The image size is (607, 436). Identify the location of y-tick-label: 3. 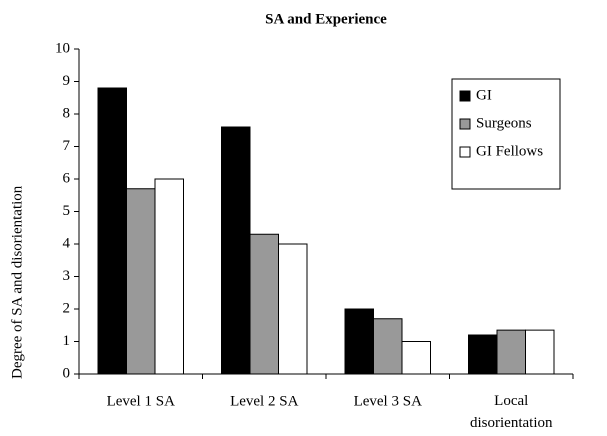
(67, 276).